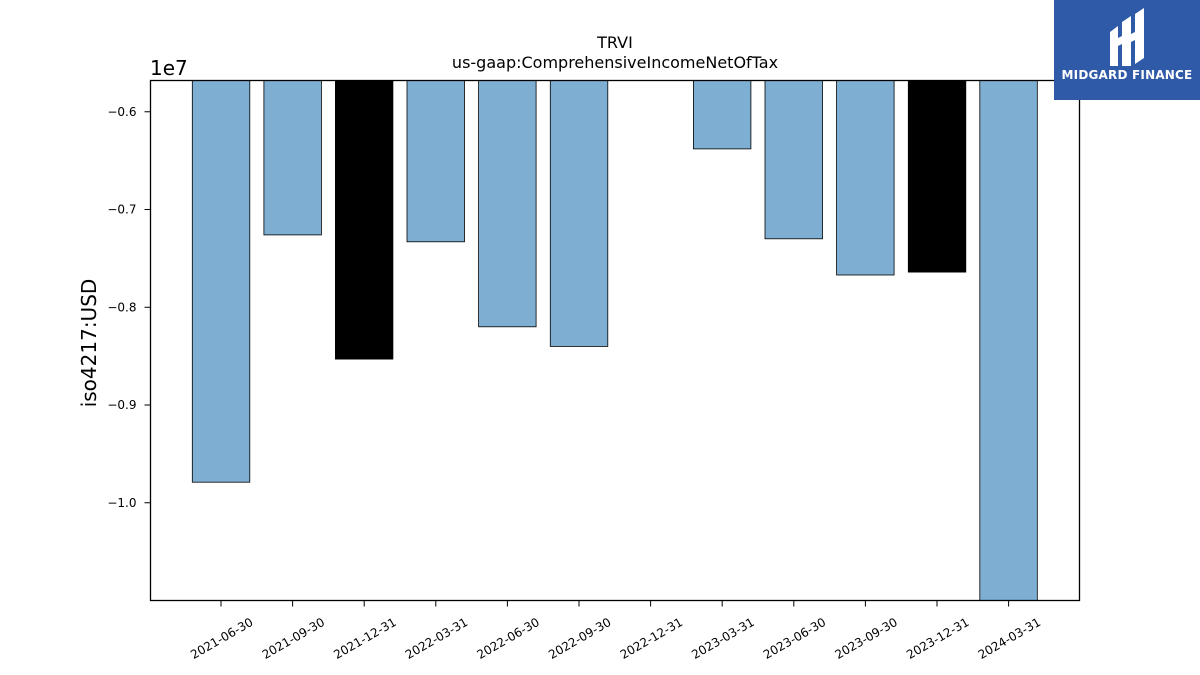 The image size is (1200, 675). Describe the element at coordinates (121, 210) in the screenshot. I see `y-tick-label: −0.7` at that location.